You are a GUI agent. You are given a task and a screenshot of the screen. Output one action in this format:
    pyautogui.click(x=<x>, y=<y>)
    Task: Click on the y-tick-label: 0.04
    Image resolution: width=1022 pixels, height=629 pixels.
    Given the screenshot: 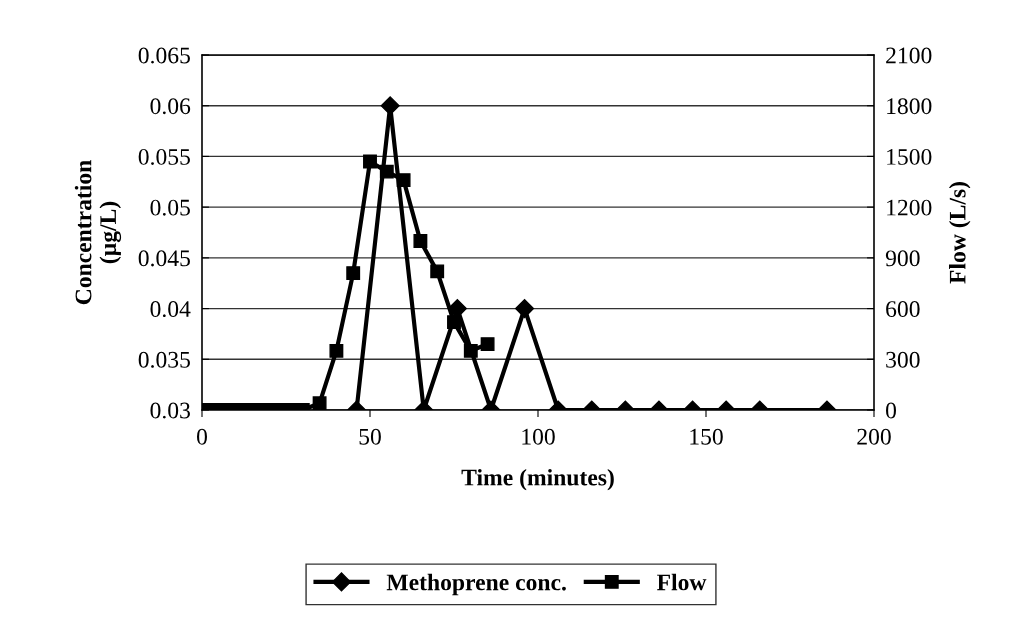 What is the action you would take?
    pyautogui.click(x=170, y=309)
    